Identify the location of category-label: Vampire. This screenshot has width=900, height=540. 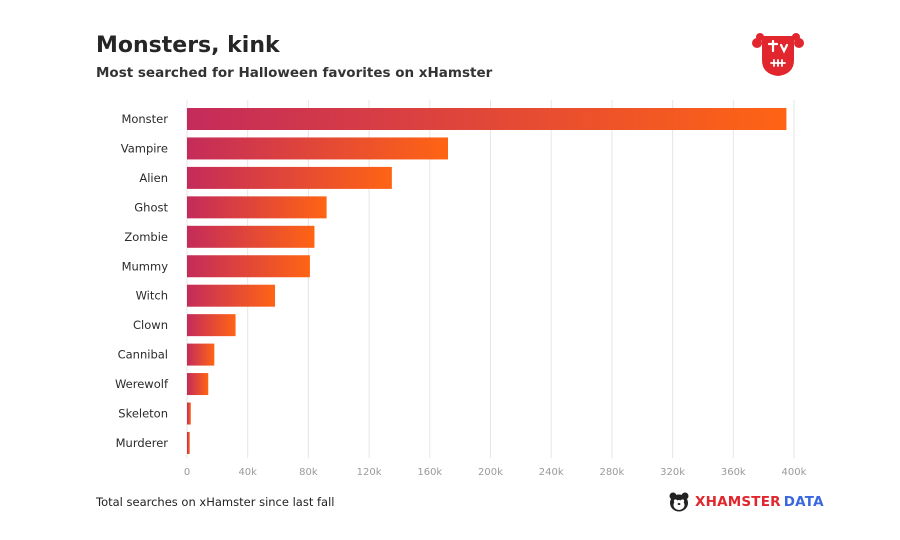
(144, 148).